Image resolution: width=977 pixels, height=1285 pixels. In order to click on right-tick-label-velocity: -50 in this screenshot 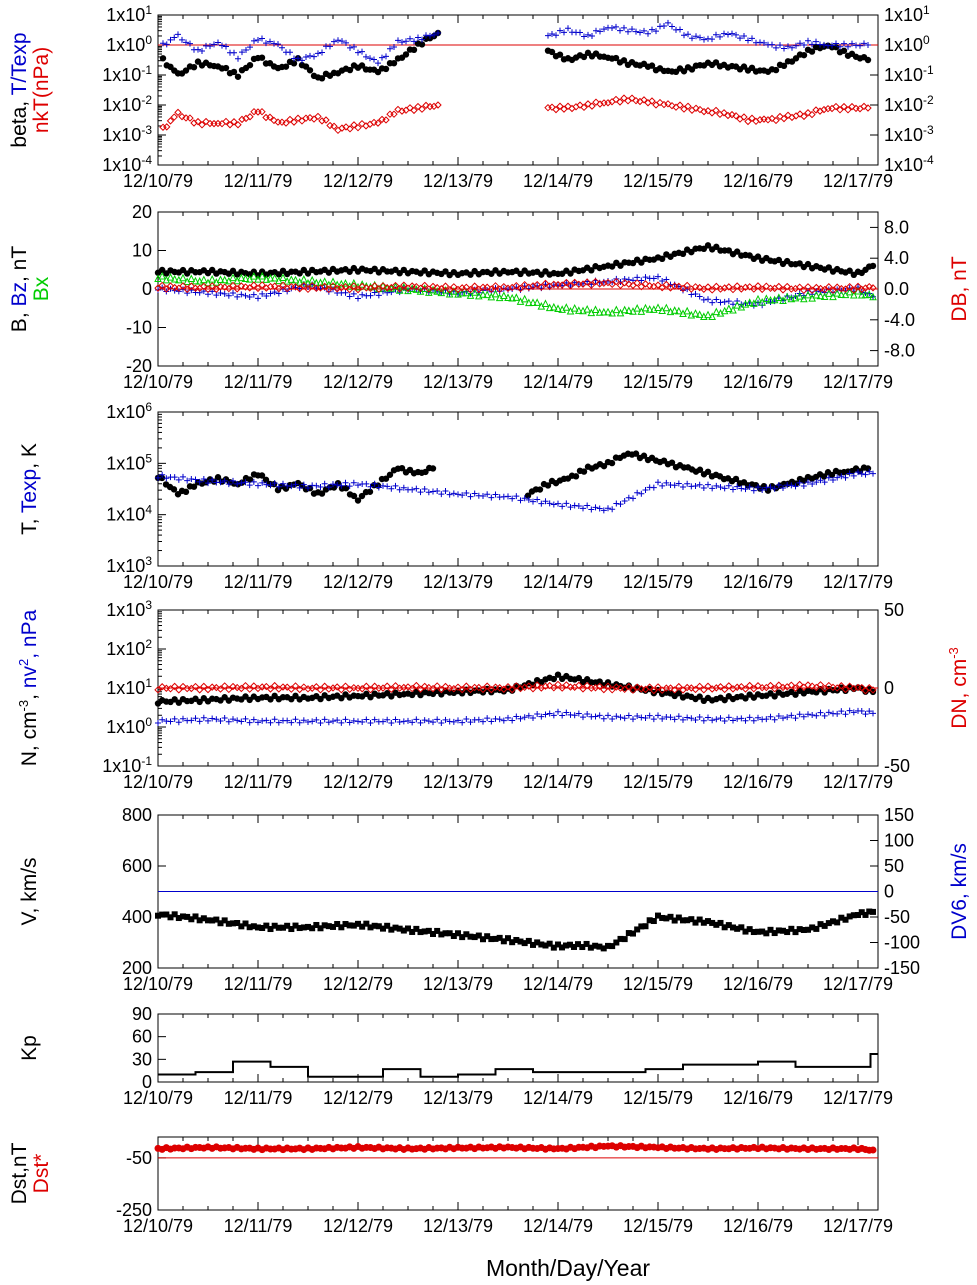, I will do `click(897, 917)`.